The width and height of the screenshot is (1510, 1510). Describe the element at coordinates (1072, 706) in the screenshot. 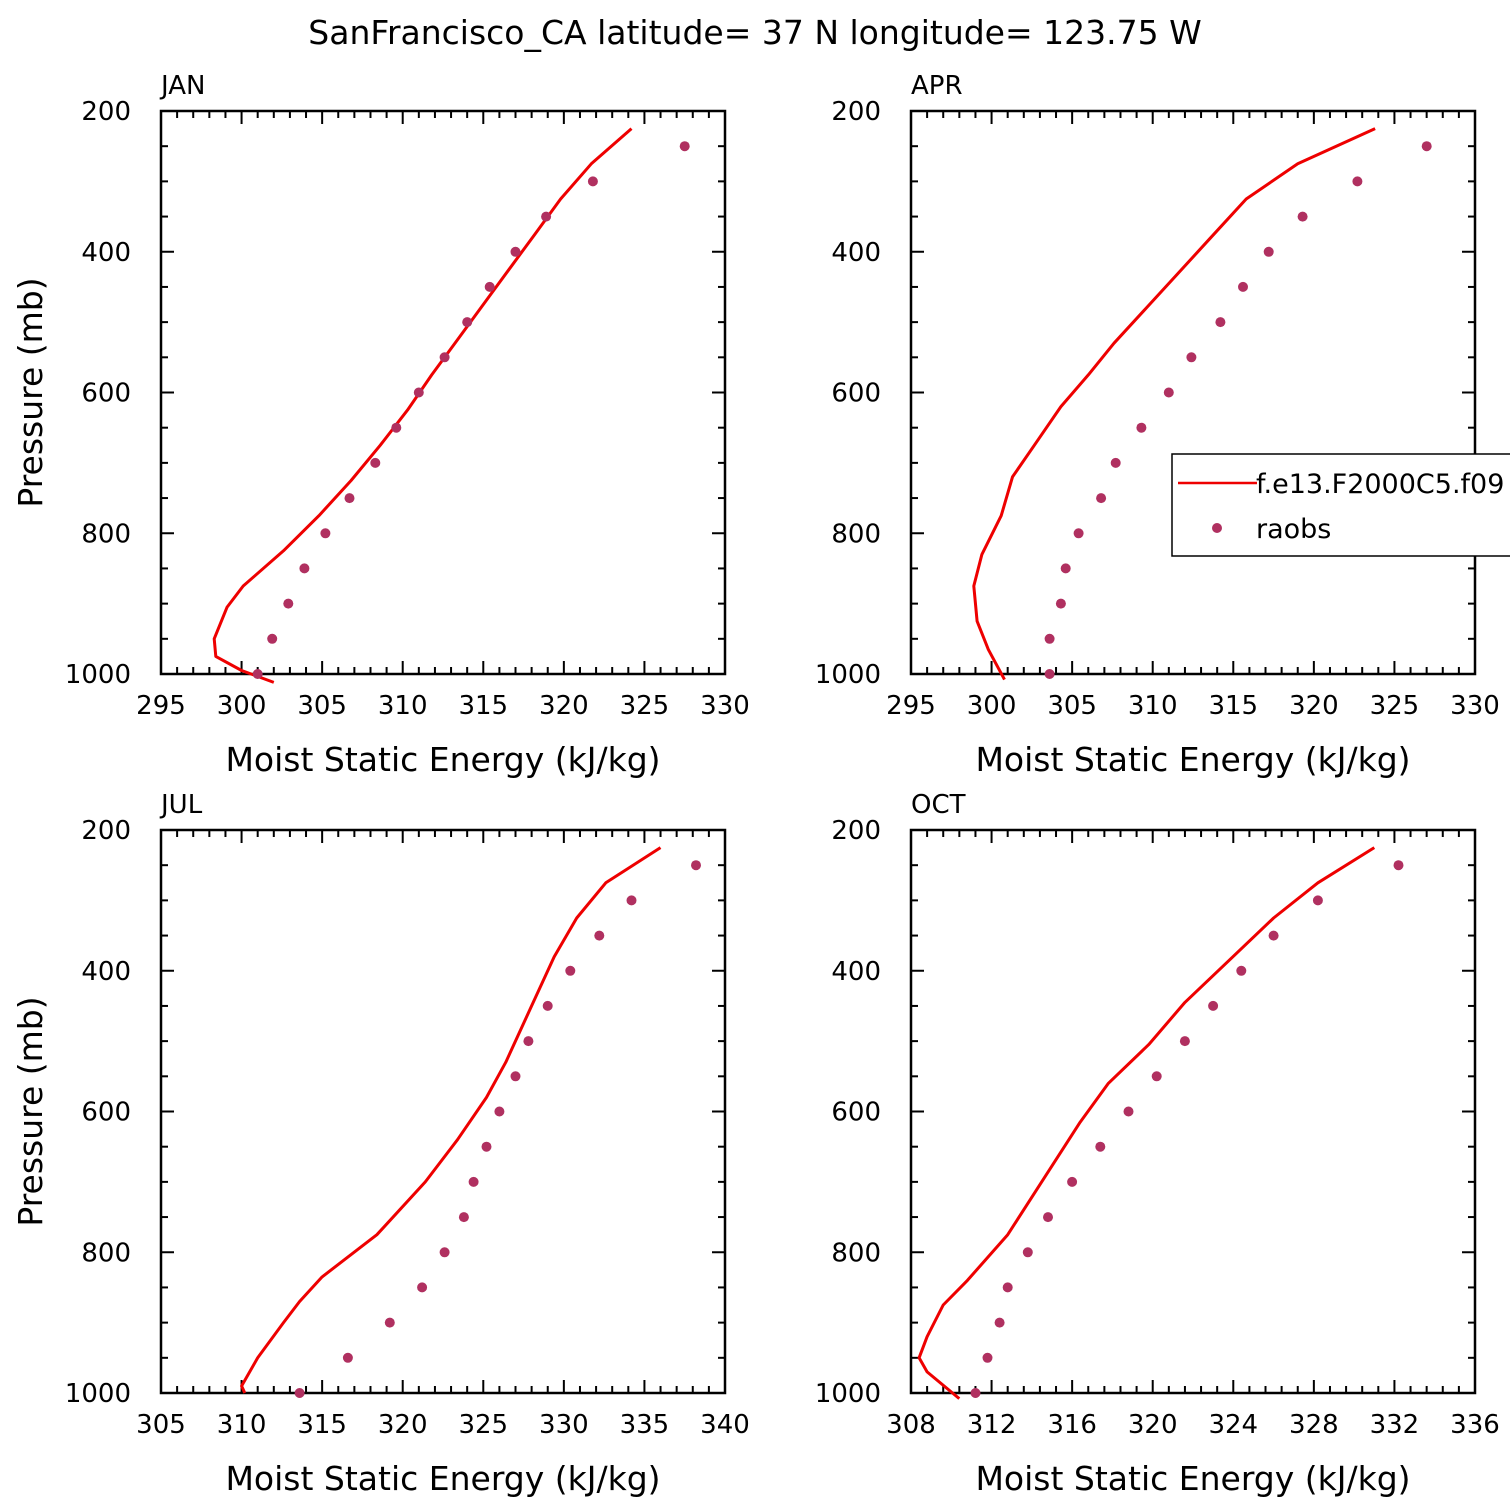

I see `x-tick-label: 305` at that location.